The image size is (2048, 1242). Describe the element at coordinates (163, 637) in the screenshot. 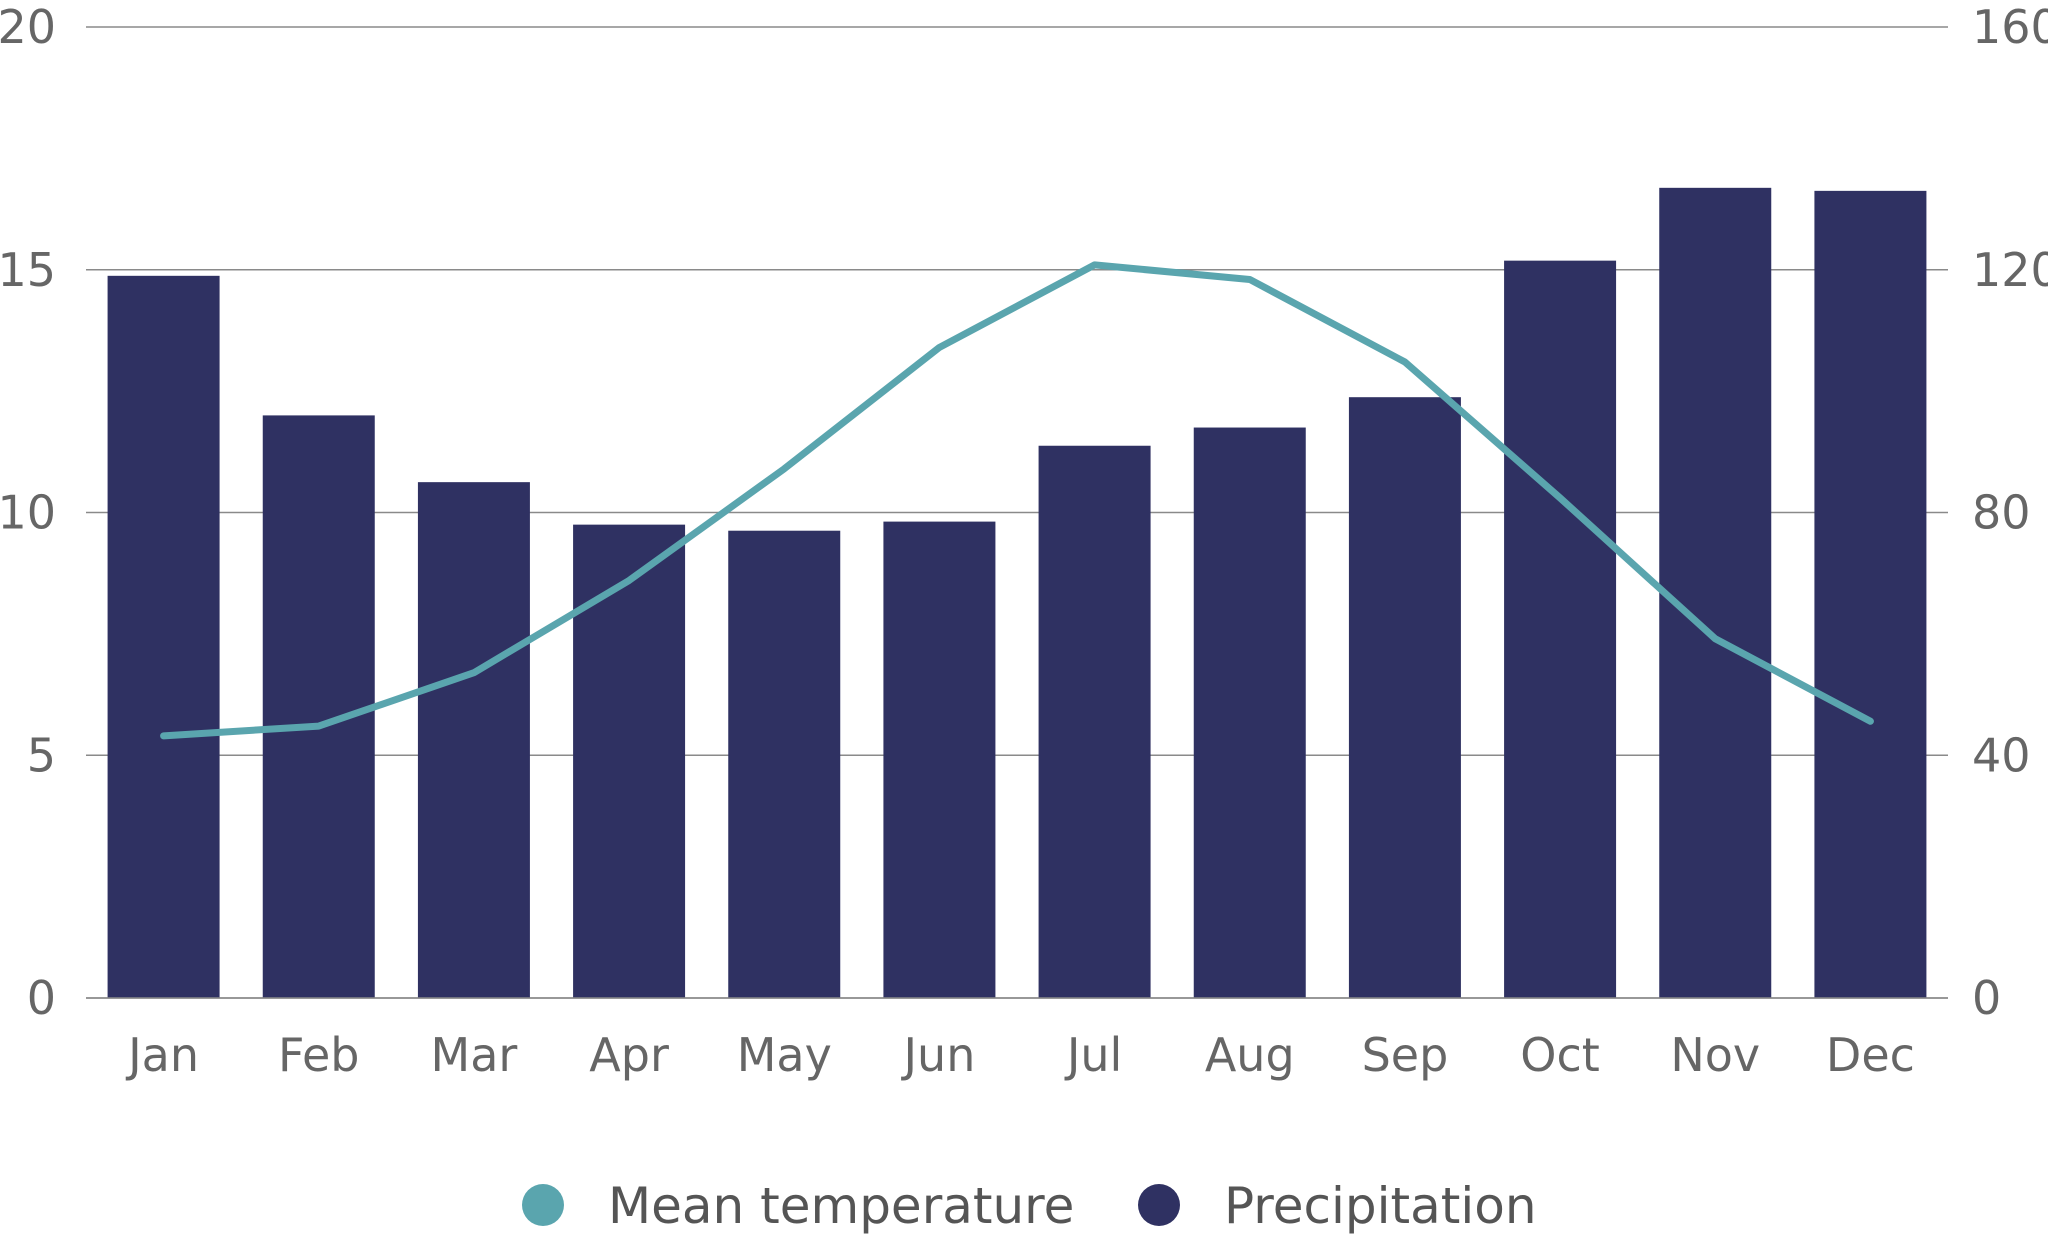

I see `precipitation-bar-jan` at that location.